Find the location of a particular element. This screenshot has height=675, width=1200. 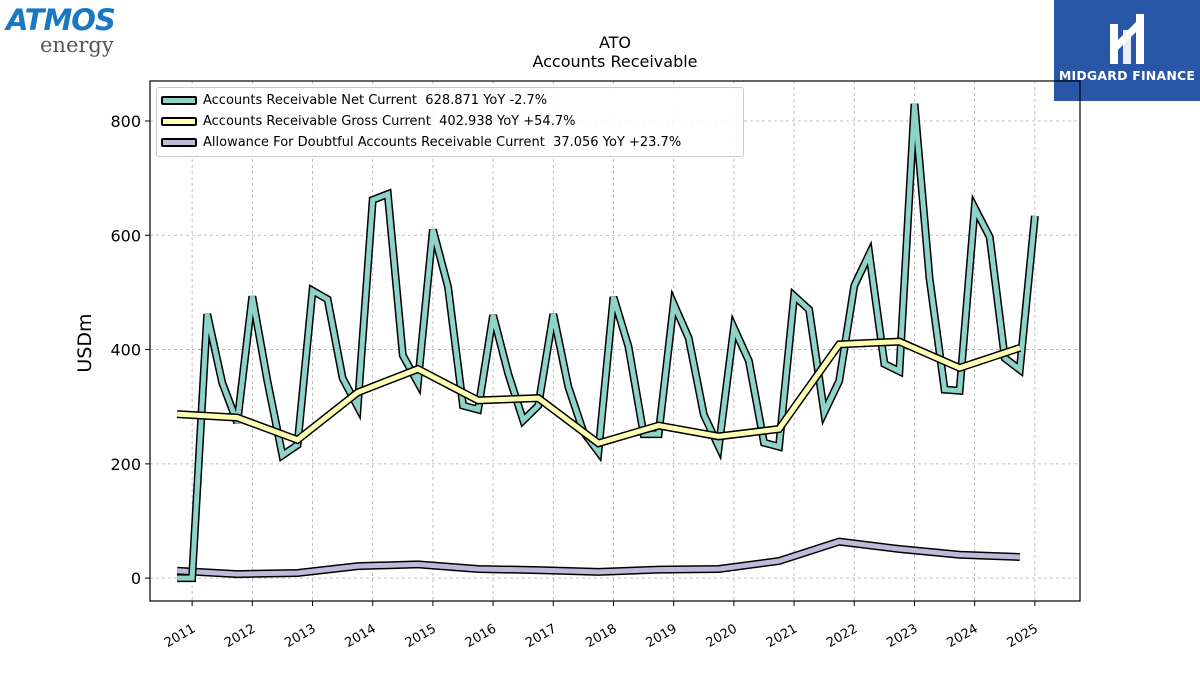

y-tick-label: 400 is located at coordinates (125, 350).